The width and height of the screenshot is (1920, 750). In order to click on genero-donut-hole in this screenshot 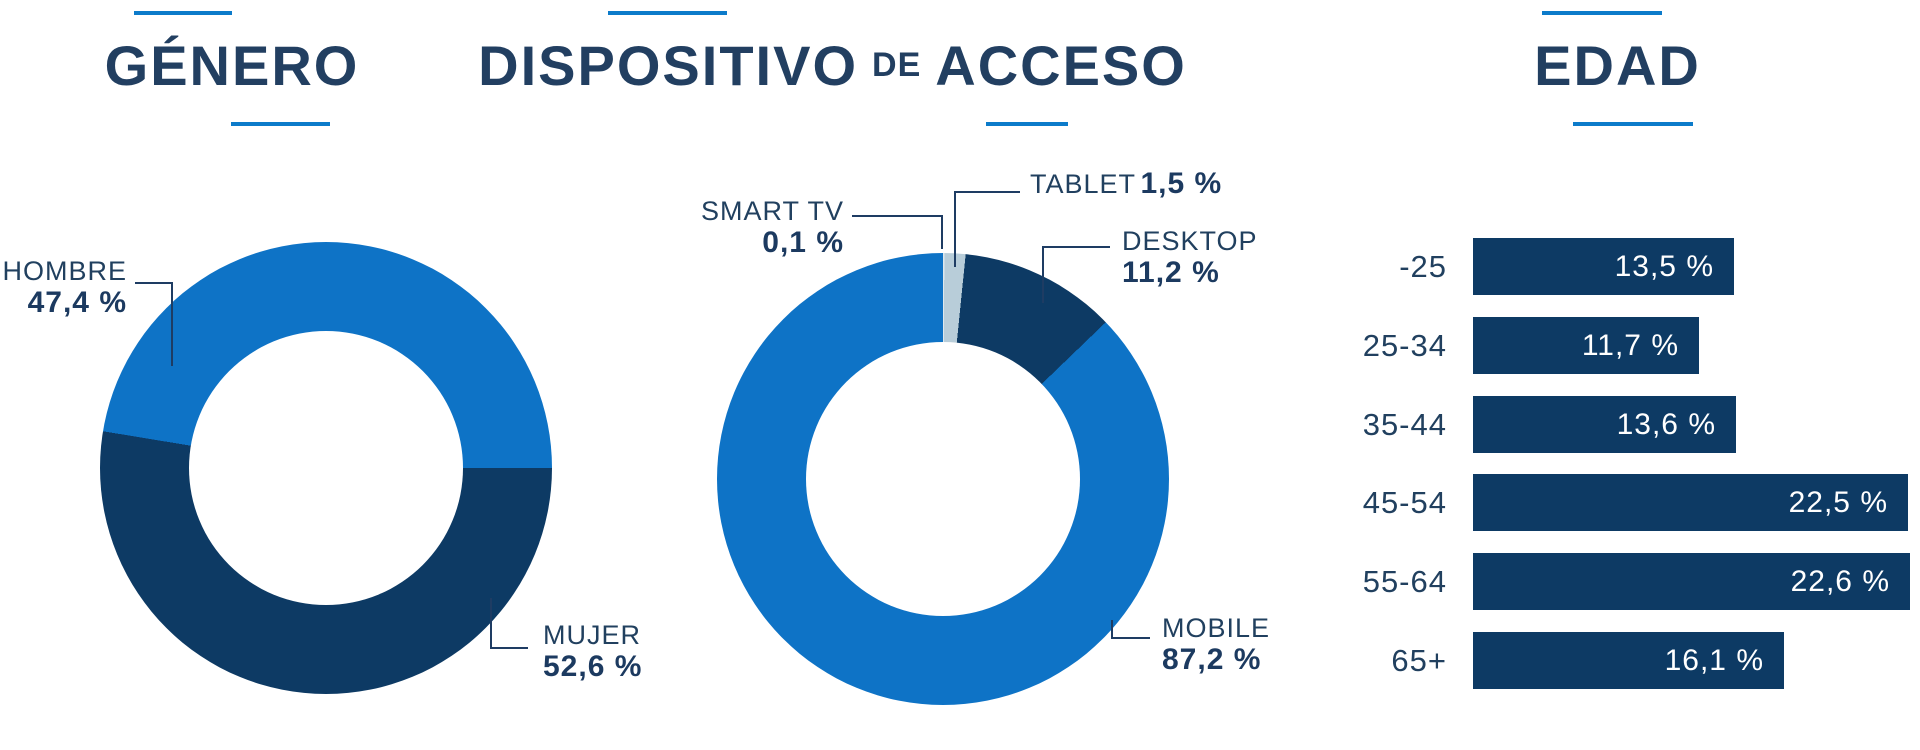, I will do `click(326, 468)`.